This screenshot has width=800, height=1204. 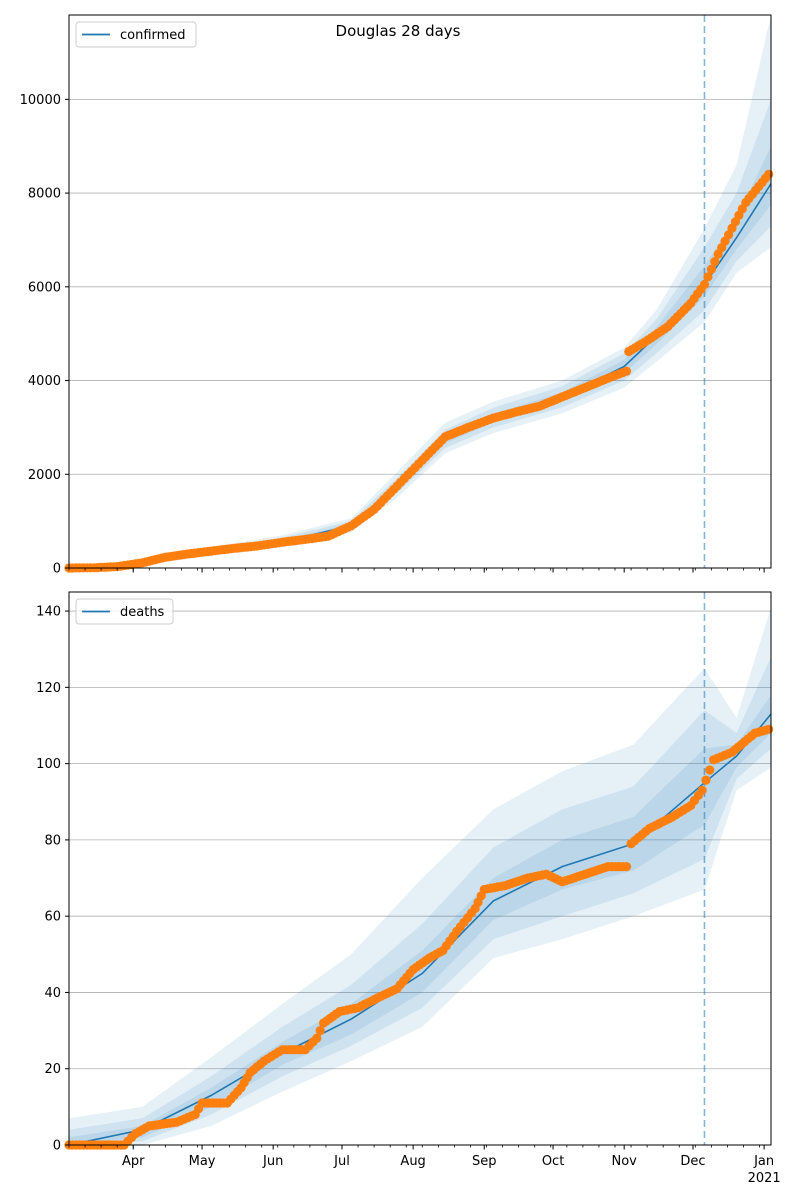 What do you see at coordinates (44, 475) in the screenshot?
I see `y-tick-label: 2000` at bounding box center [44, 475].